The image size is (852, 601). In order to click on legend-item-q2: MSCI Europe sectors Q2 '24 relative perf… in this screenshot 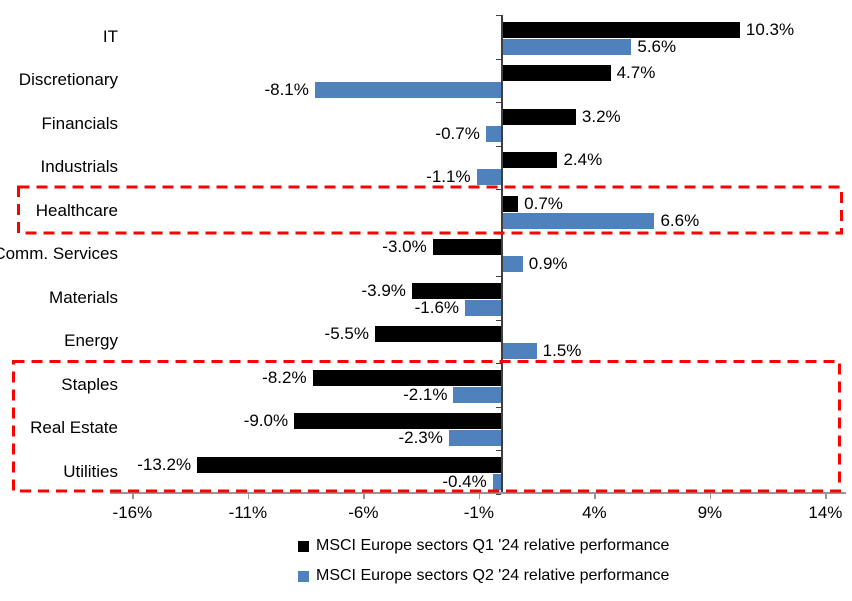, I will do `click(483, 576)`.